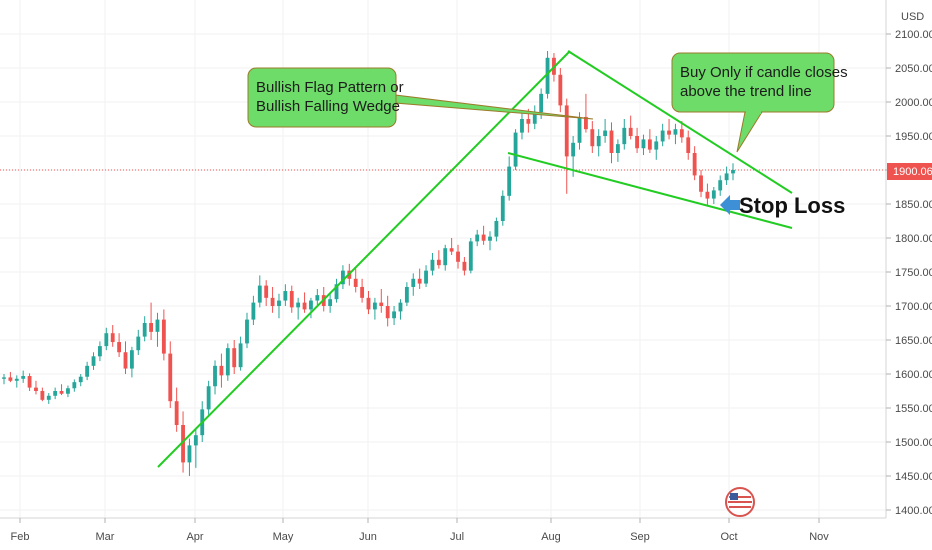  I want to click on time-tick-label: May, so click(283, 537).